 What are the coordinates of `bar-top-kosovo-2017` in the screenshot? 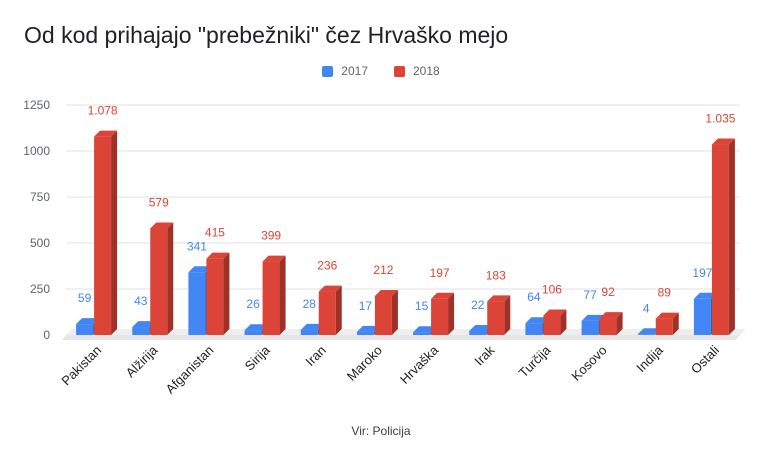 It's located at (593, 317).